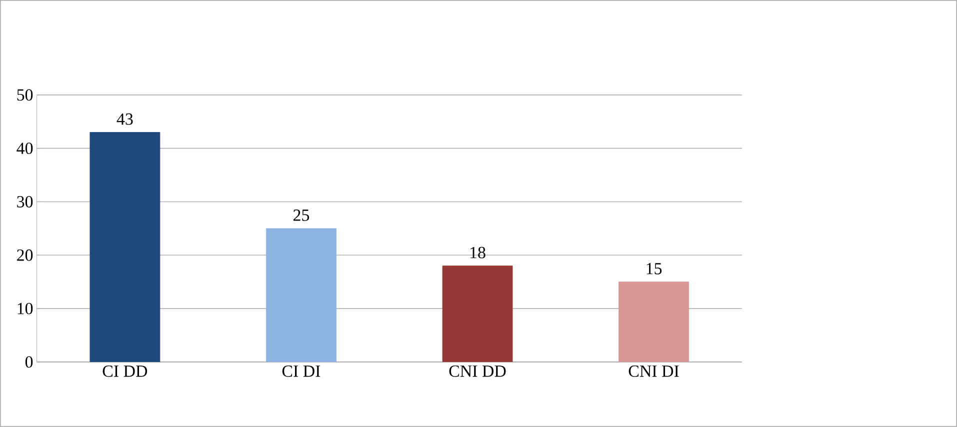 The image size is (957, 427). What do you see at coordinates (302, 215) in the screenshot?
I see `data-label: 25` at bounding box center [302, 215].